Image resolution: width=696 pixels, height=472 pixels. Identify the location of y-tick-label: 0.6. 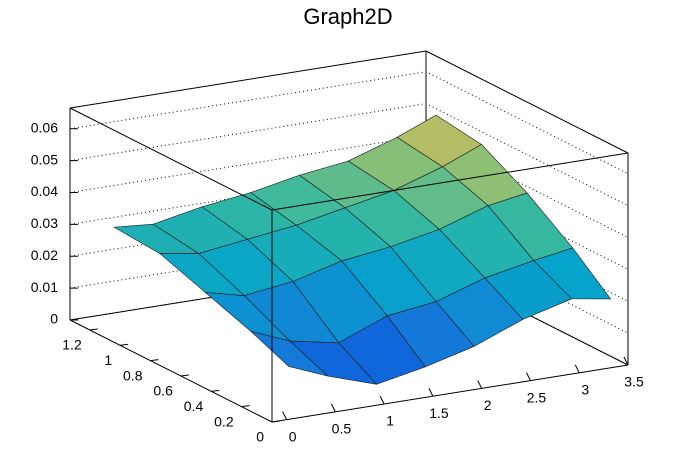
(163, 391).